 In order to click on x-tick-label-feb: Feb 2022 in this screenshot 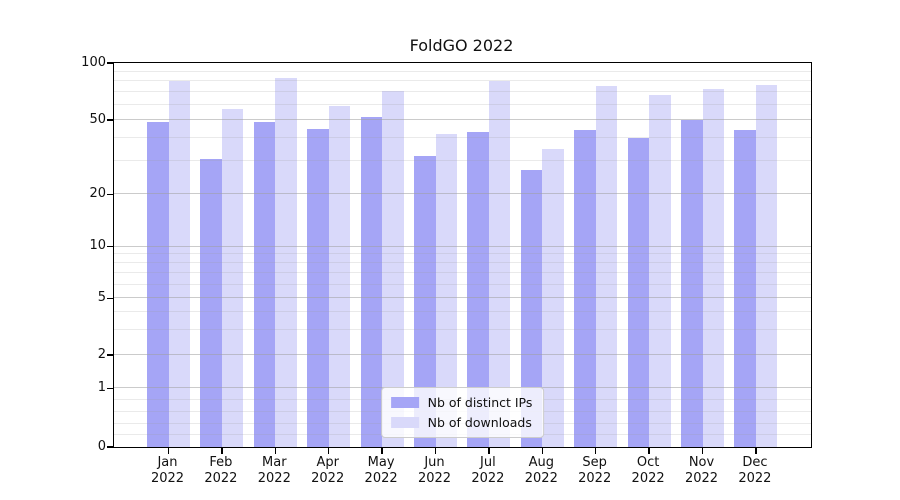, I will do `click(221, 470)`.